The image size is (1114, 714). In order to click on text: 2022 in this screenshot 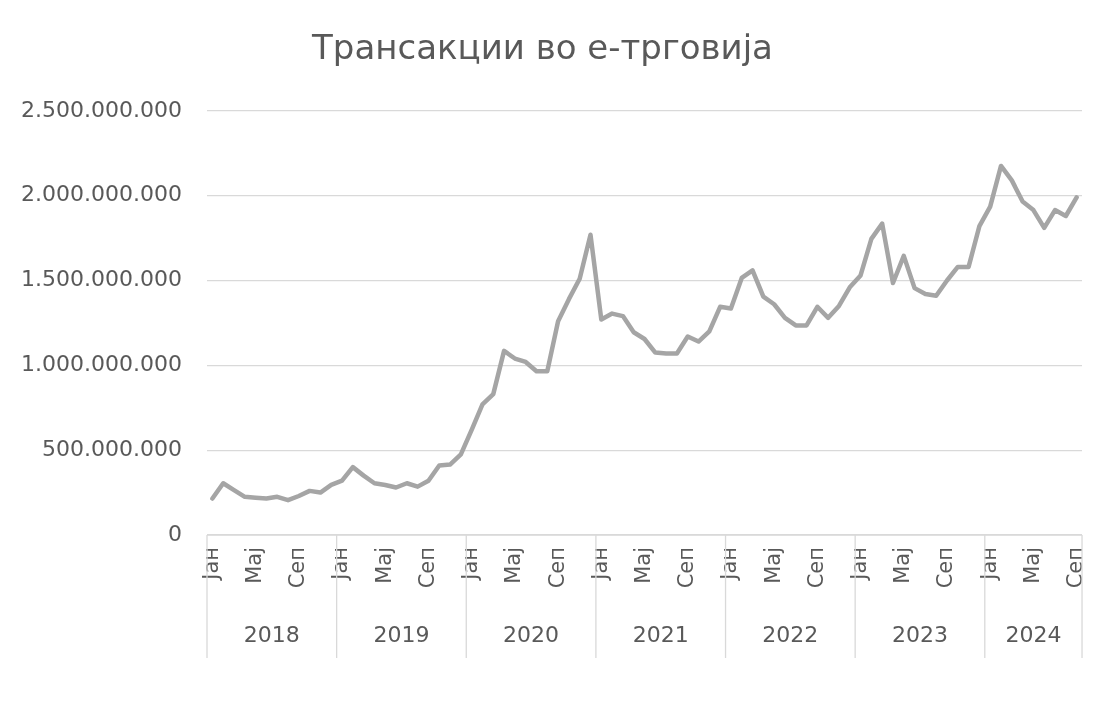, I will do `click(790, 634)`.